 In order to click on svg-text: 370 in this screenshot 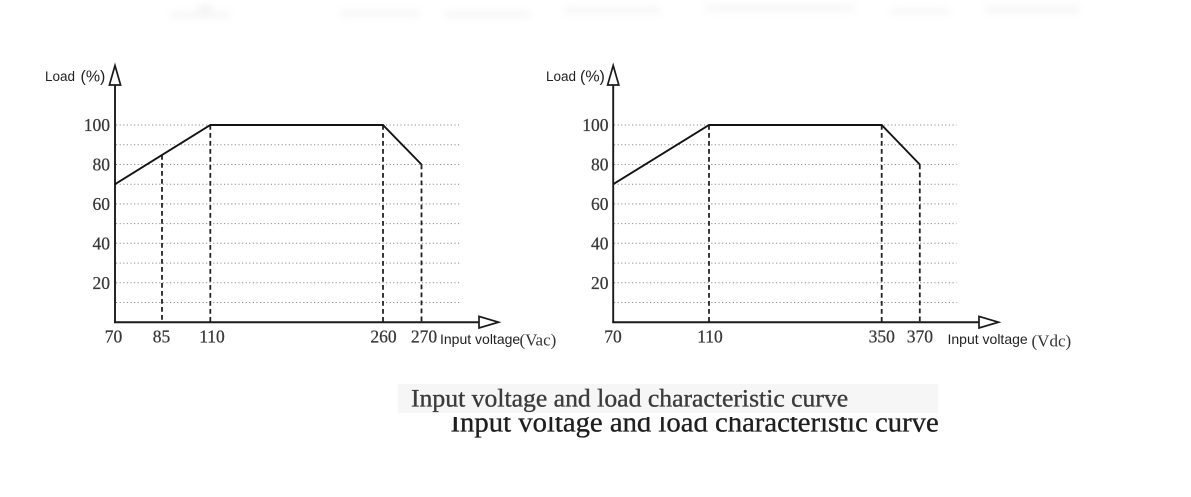, I will do `click(920, 337)`.